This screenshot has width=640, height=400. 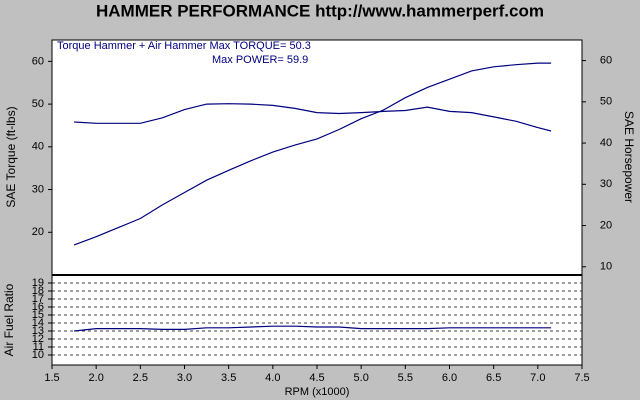 I want to click on y-tick-label: 10, so click(x=38, y=355).